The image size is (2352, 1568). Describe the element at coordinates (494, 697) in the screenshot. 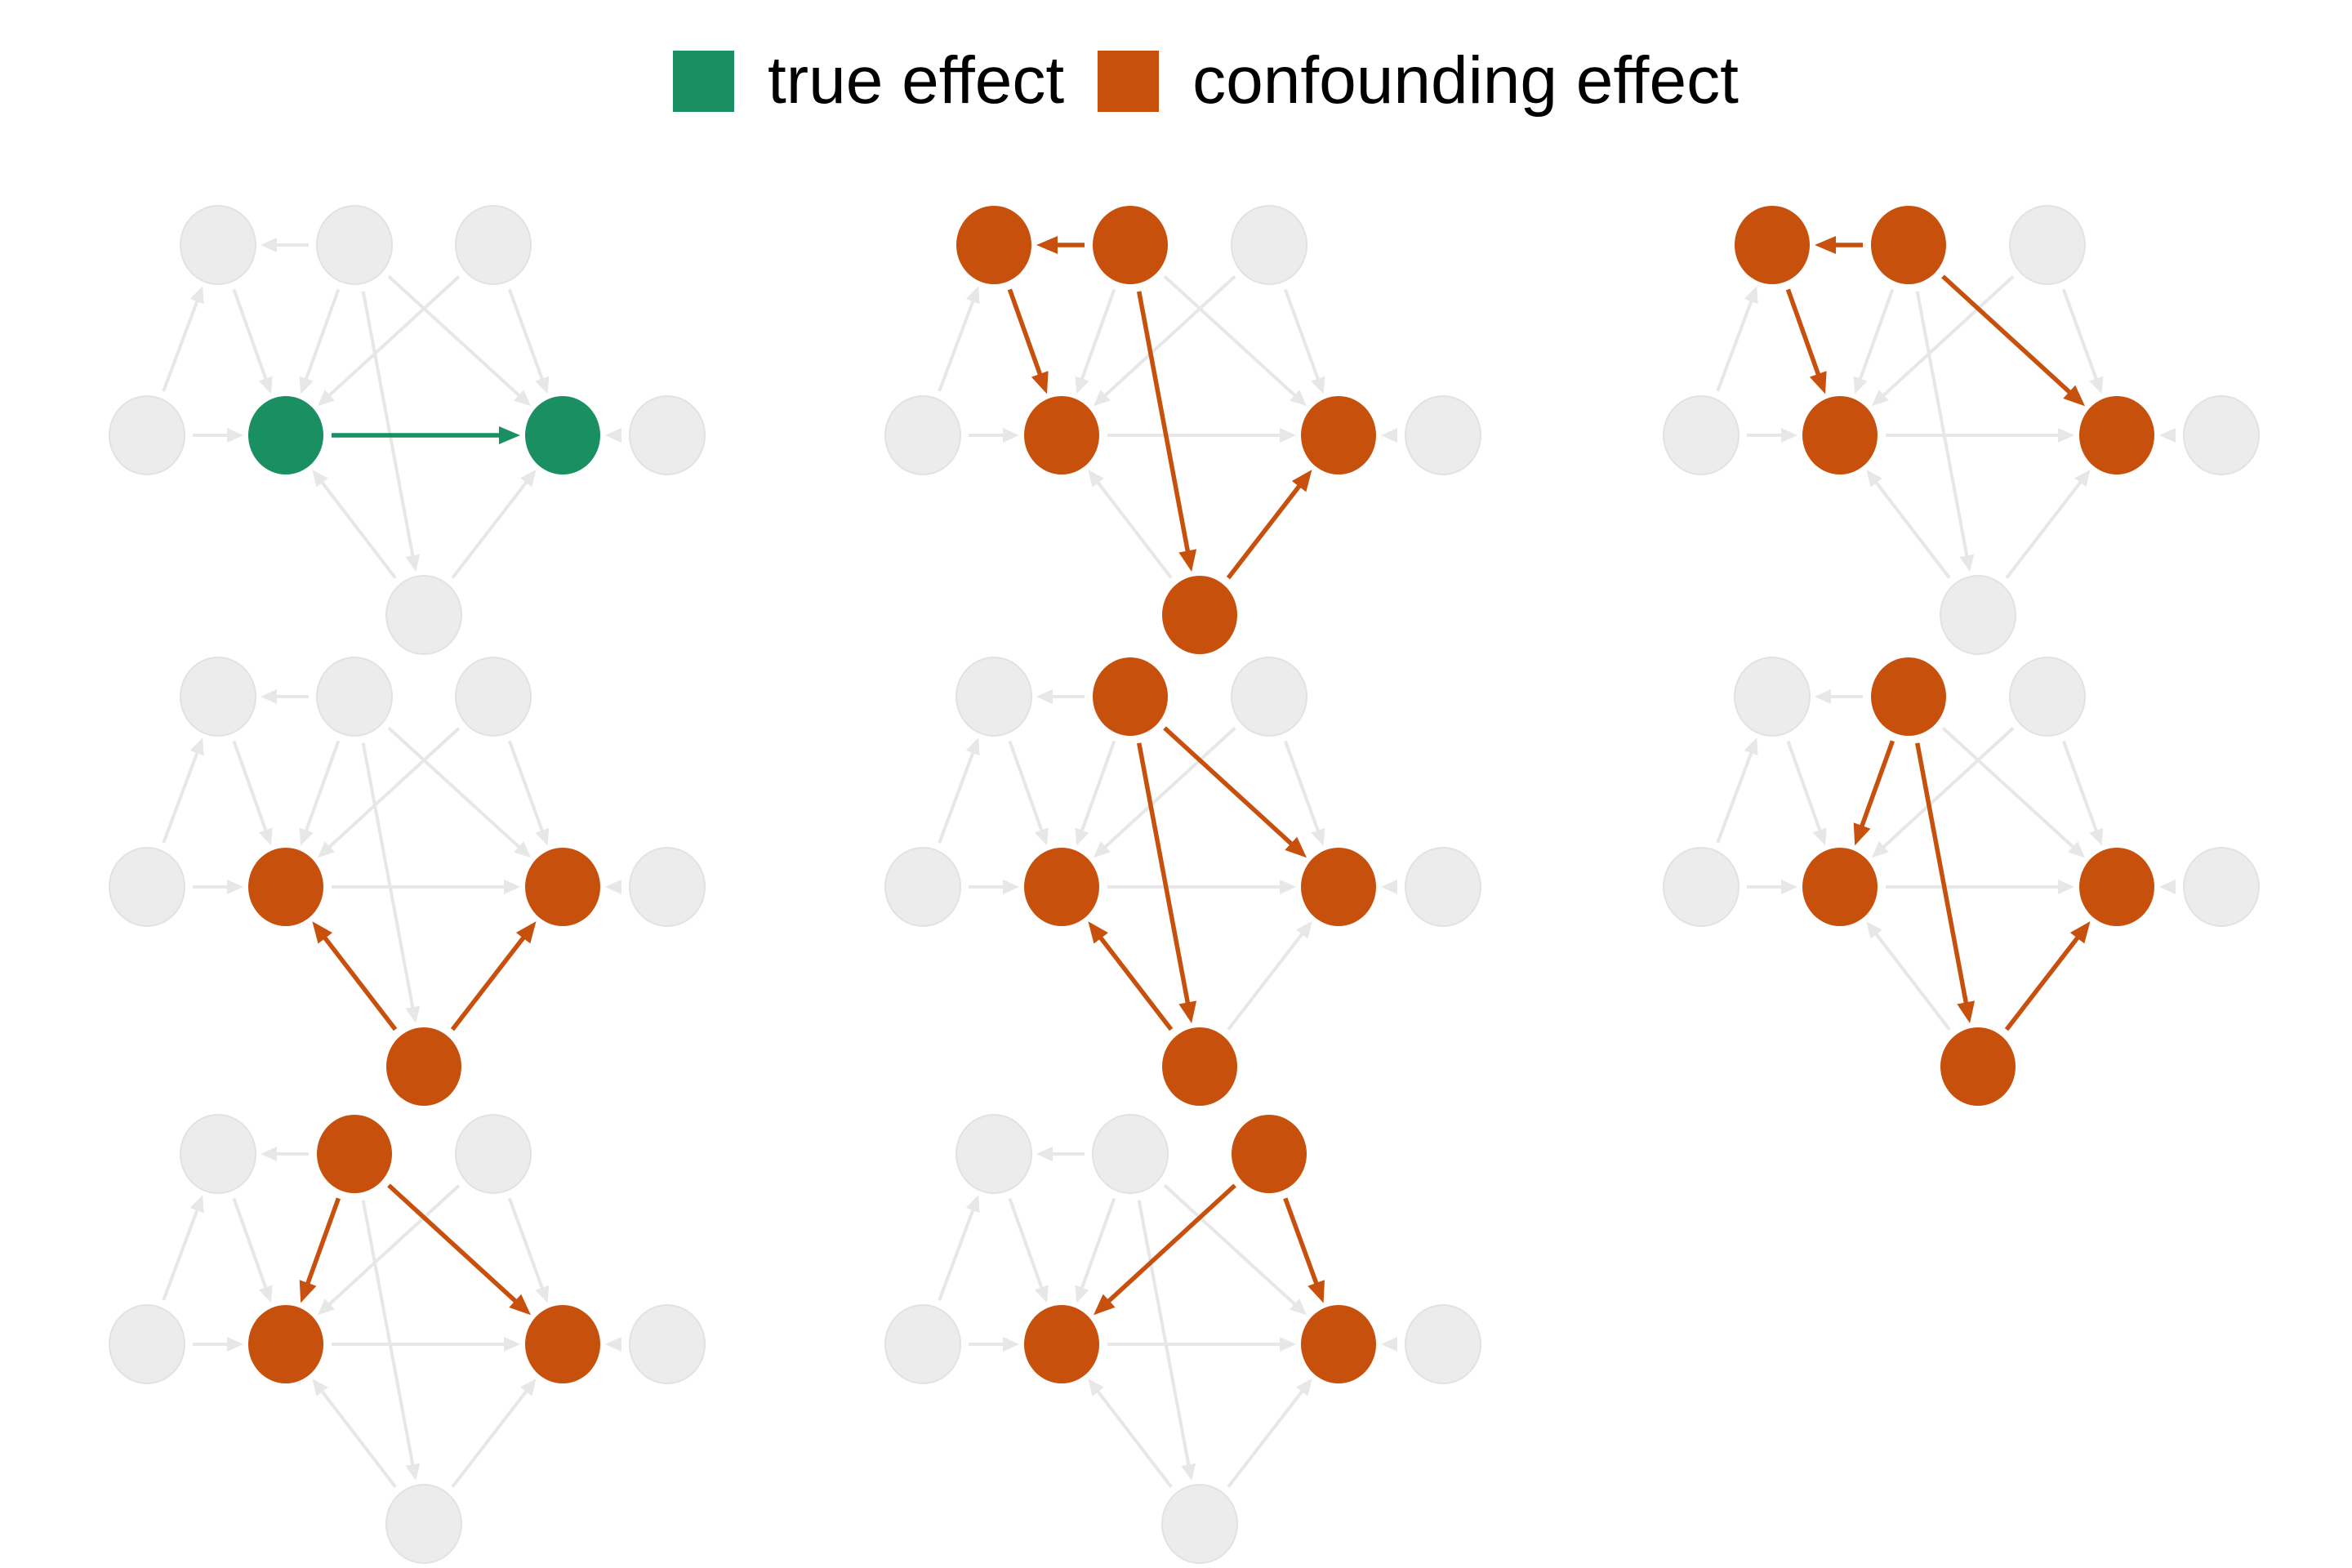

I see `node-C` at that location.